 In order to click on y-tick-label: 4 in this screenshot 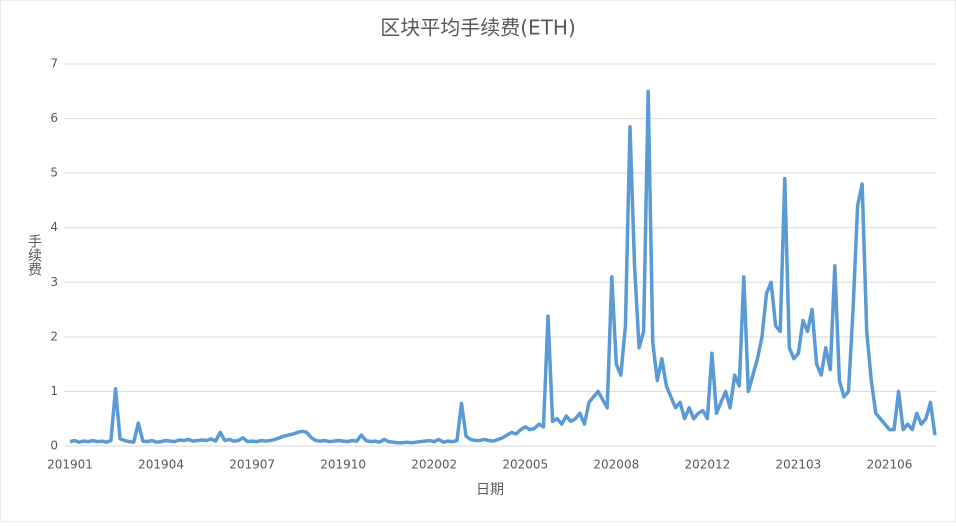, I will do `click(54, 227)`.